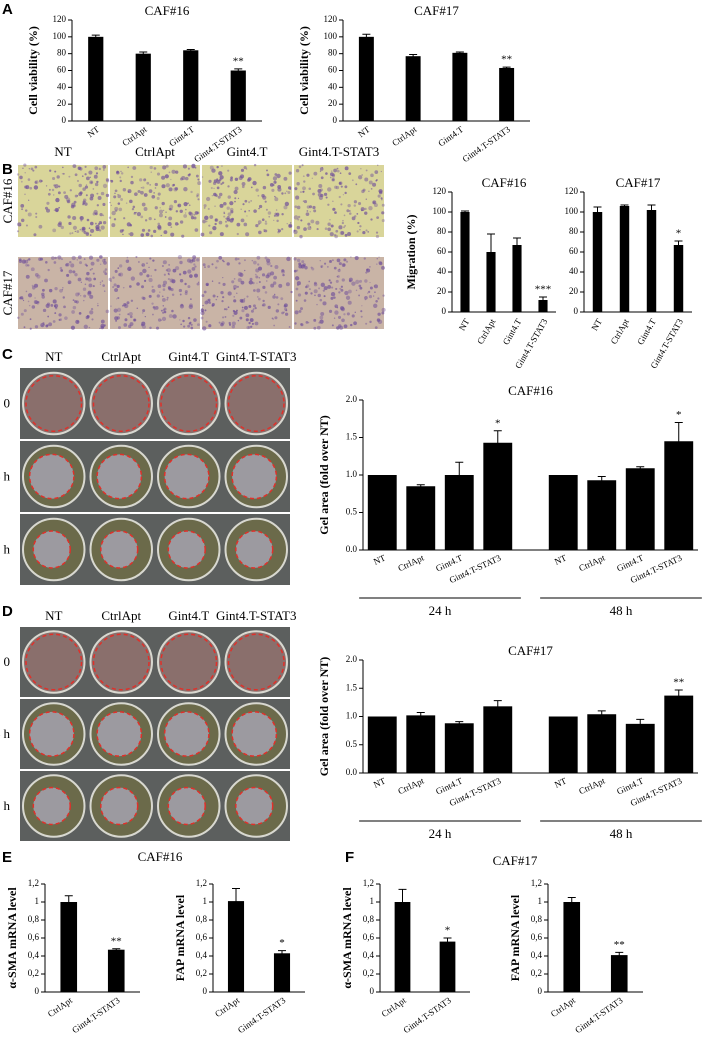 The height and width of the screenshot is (1042, 704). What do you see at coordinates (442, 271) in the screenshot?
I see `y-tick-label: 40` at bounding box center [442, 271].